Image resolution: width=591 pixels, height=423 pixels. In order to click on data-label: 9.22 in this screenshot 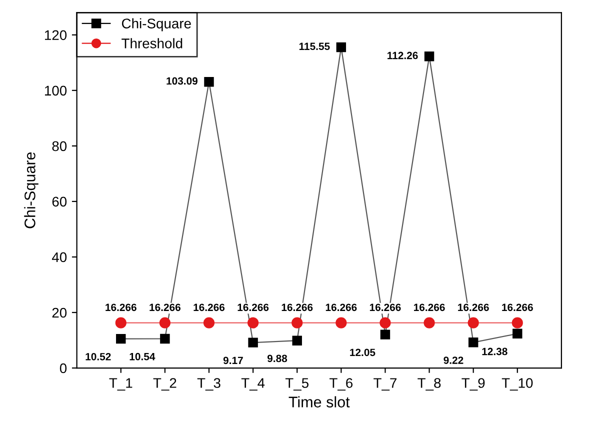, I will do `click(454, 360)`.